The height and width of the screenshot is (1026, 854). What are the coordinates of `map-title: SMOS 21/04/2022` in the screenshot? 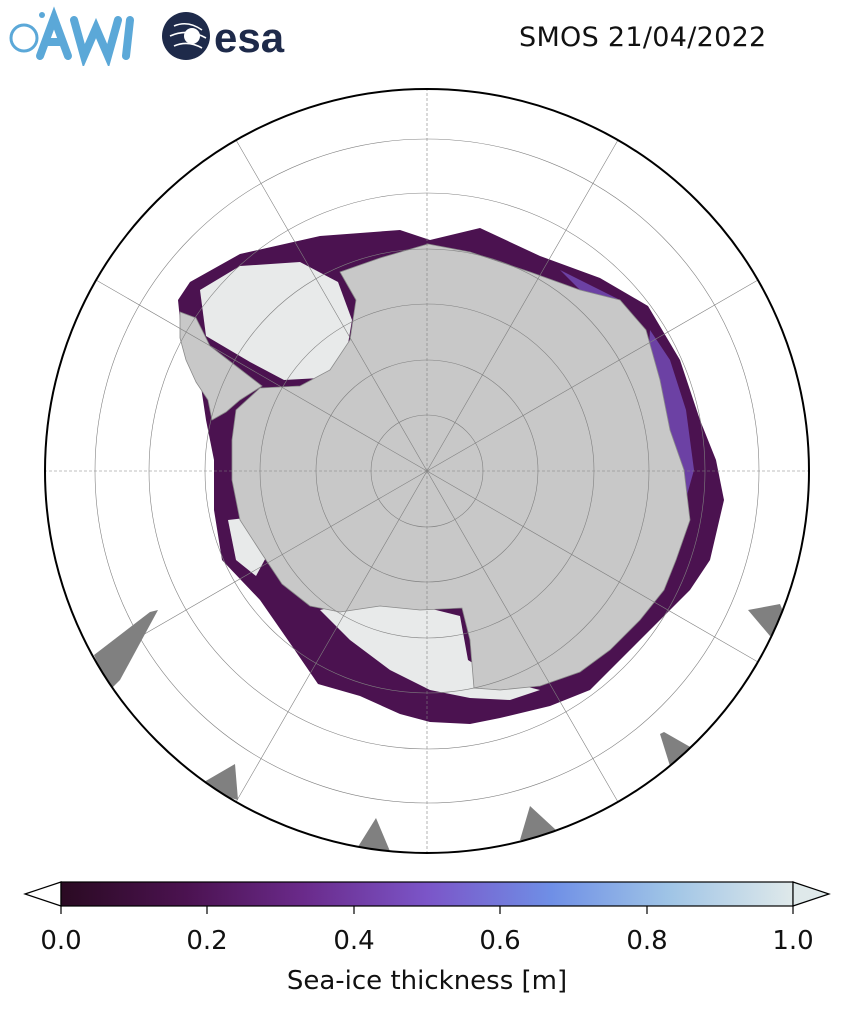 It's located at (643, 37).